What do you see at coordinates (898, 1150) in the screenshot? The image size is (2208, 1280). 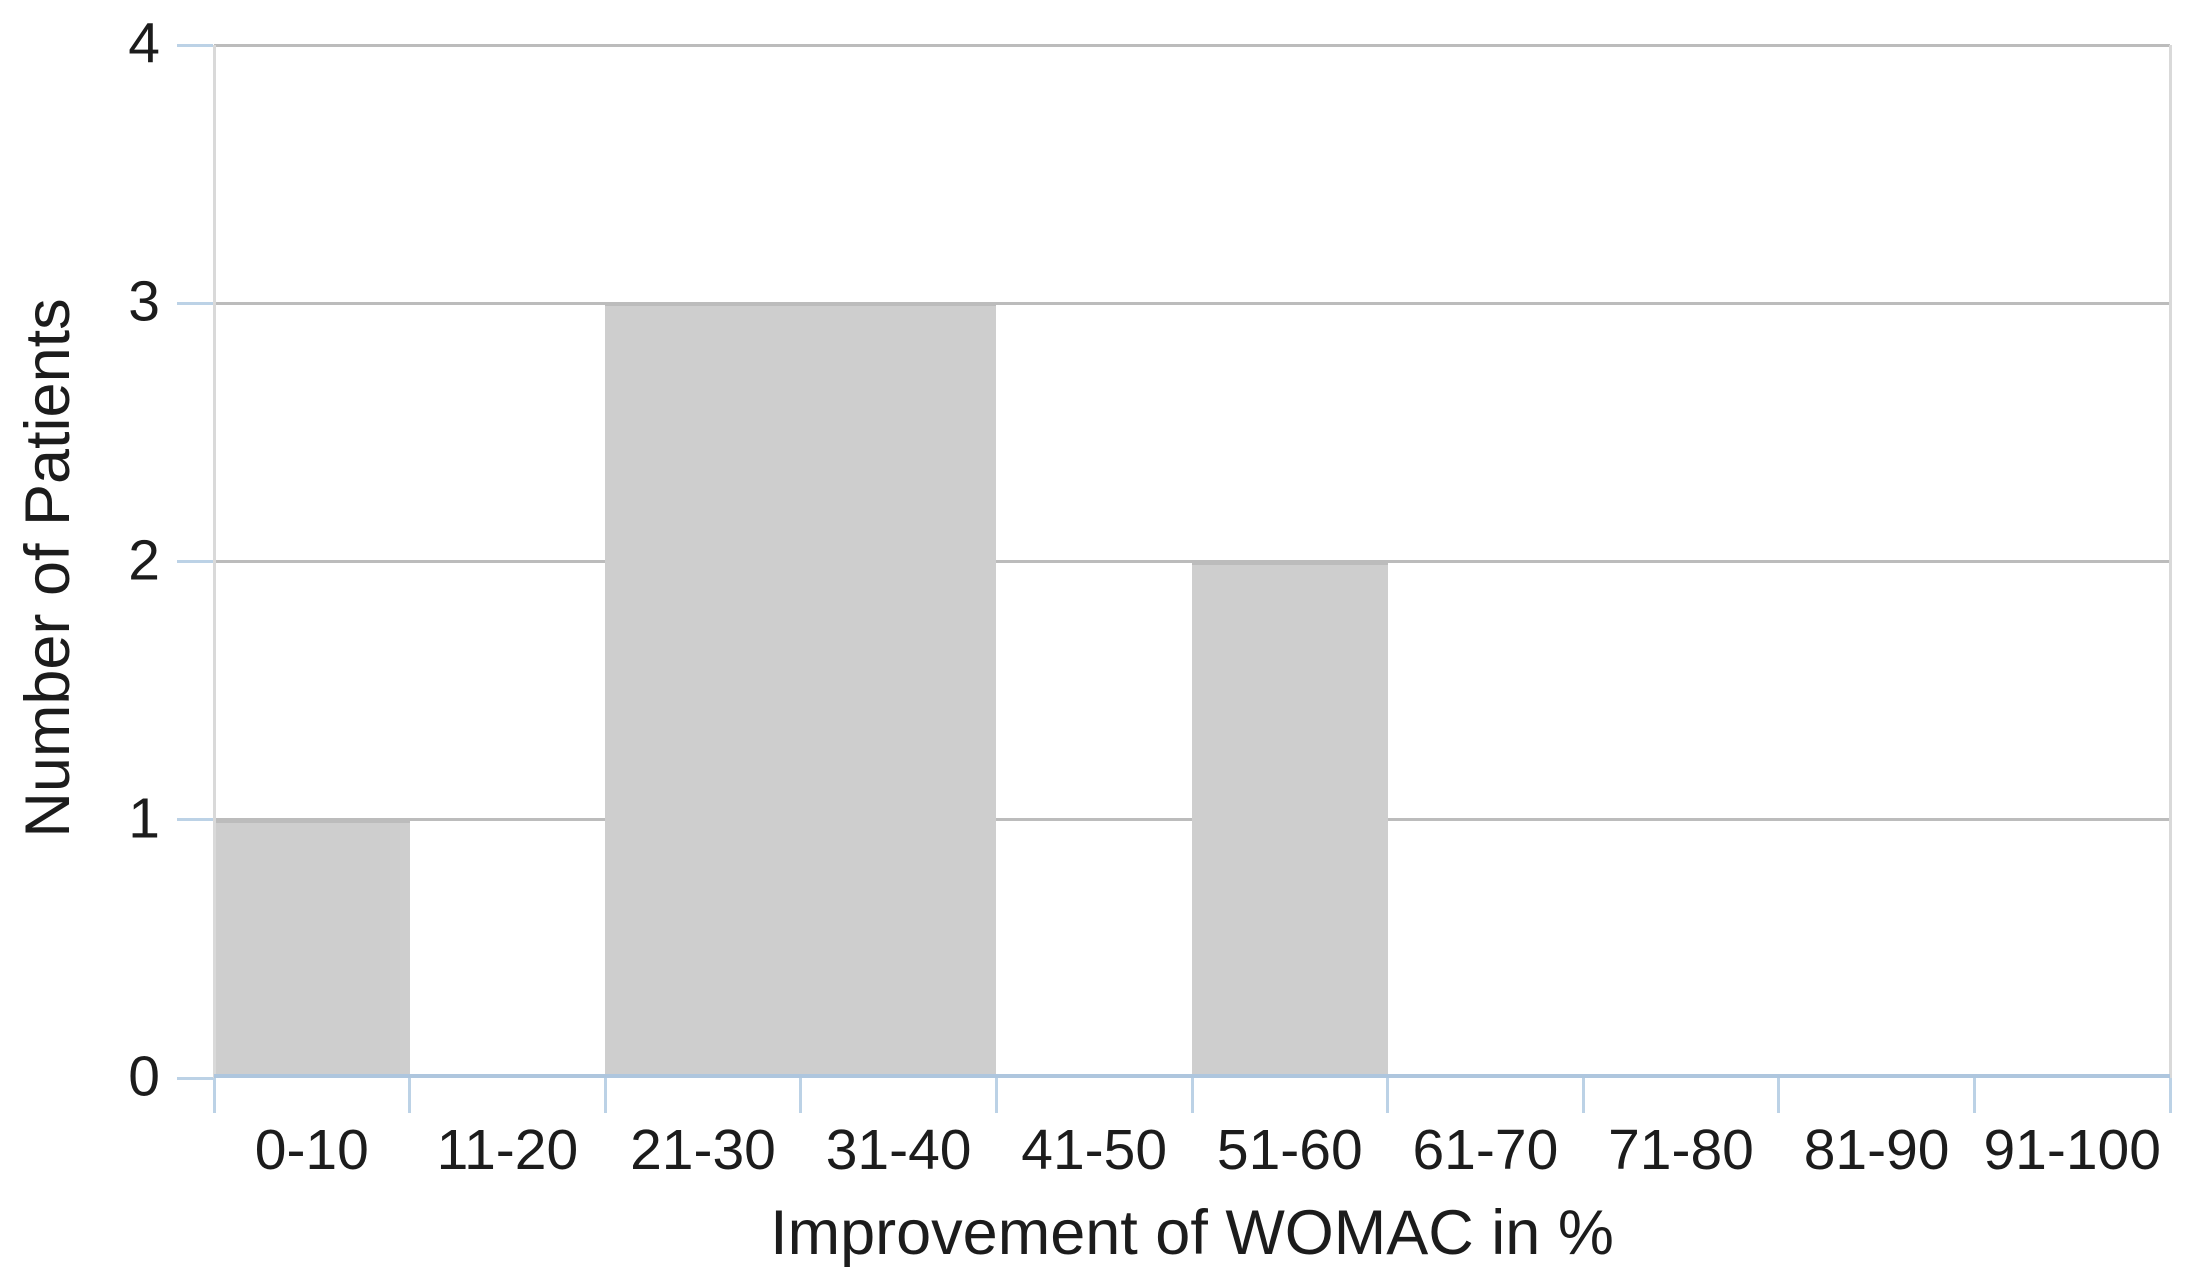 I see `x-tick-label-31-40: 31-40` at bounding box center [898, 1150].